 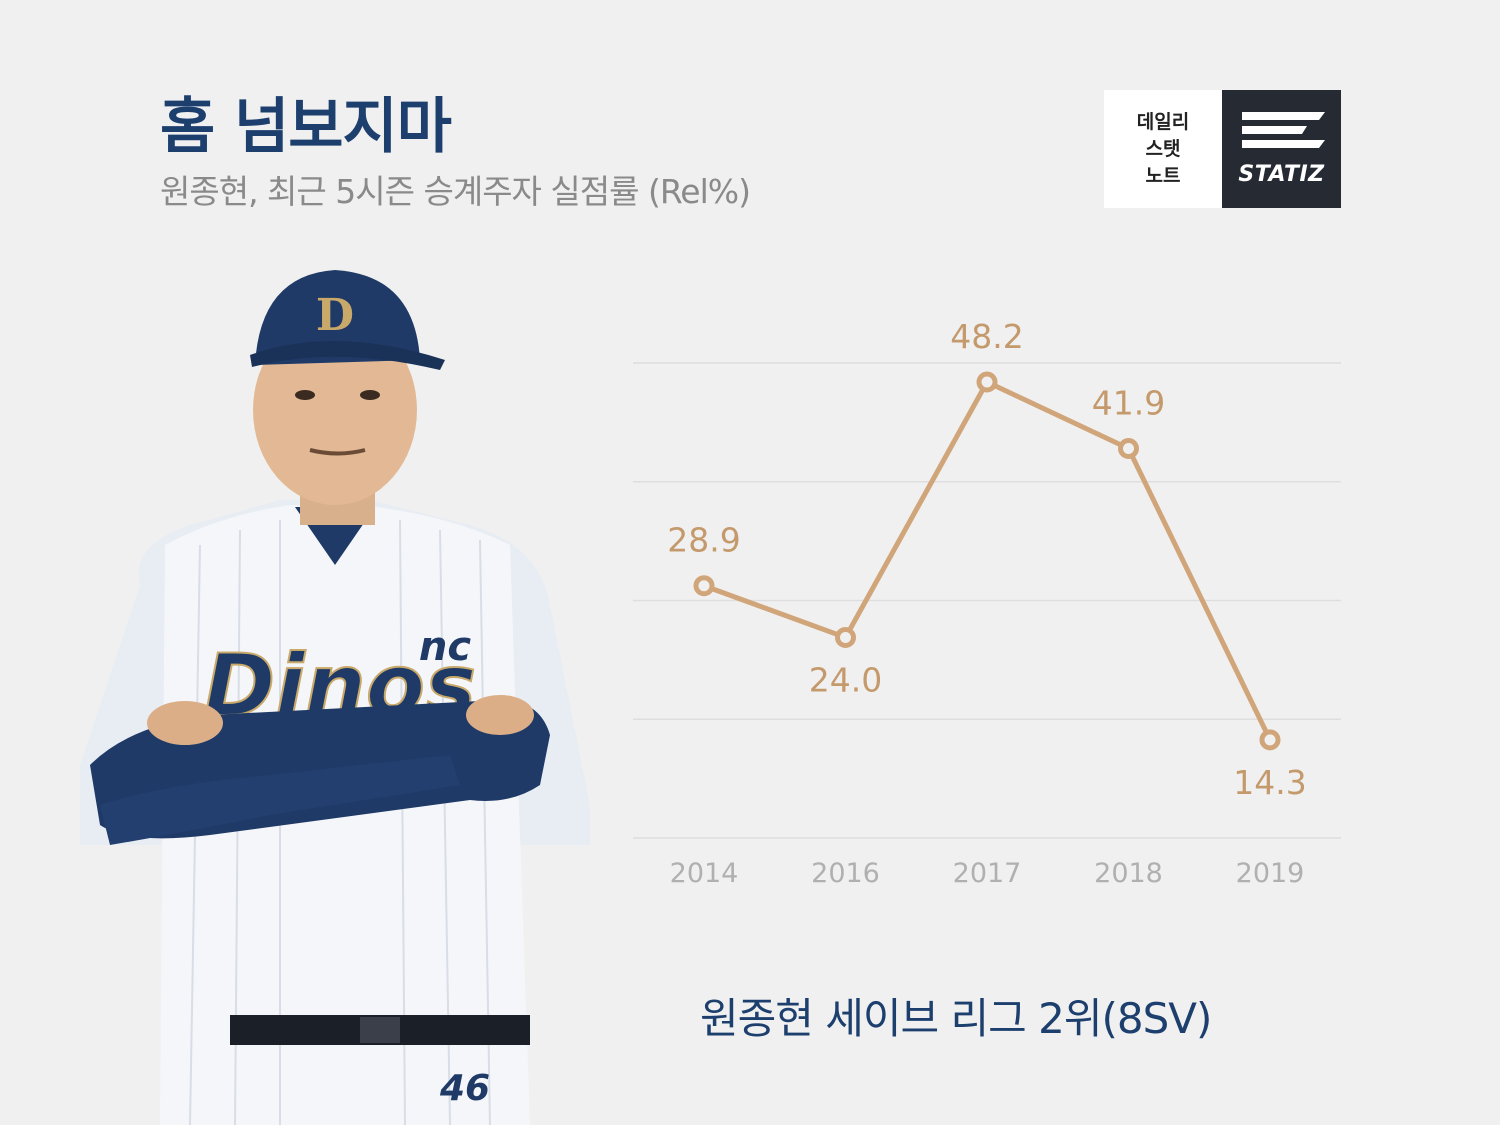 I want to click on statiz-brand-block: STATIZ, so click(x=1281, y=149).